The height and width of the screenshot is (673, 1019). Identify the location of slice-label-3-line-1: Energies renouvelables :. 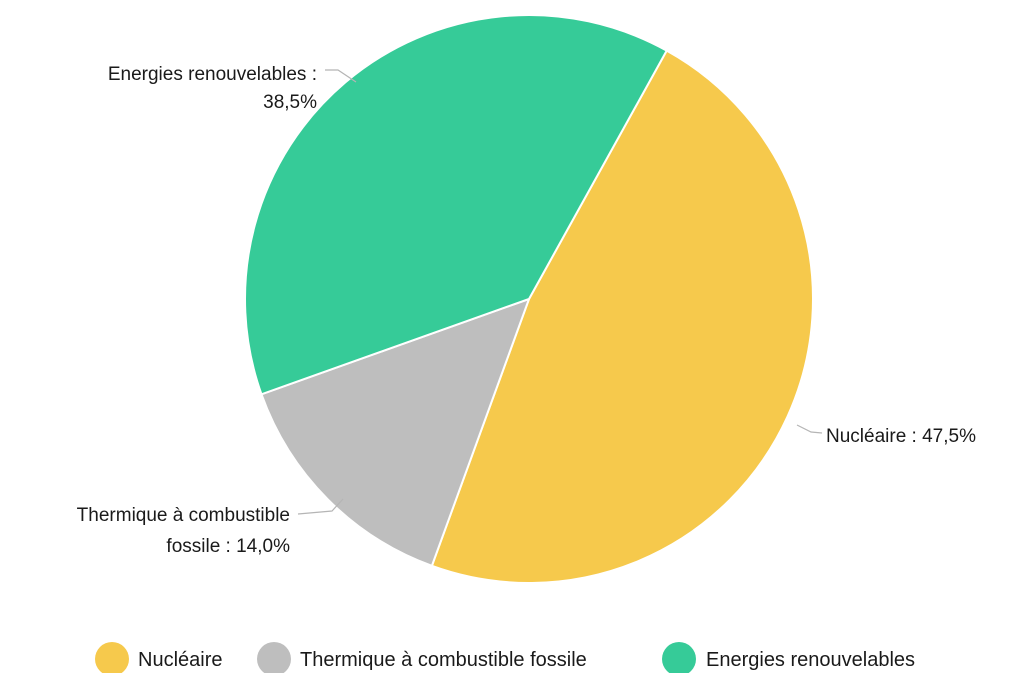
(212, 74).